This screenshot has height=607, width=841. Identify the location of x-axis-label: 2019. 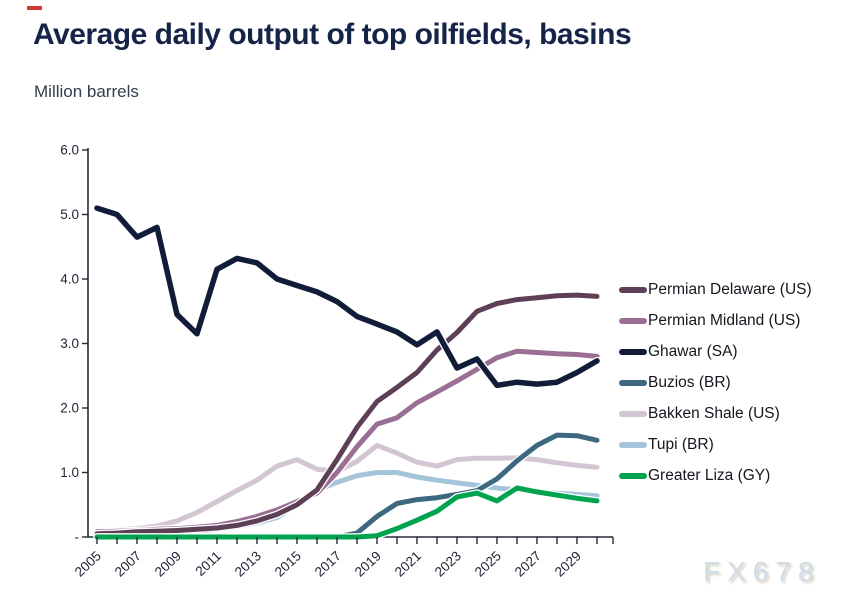
(368, 563).